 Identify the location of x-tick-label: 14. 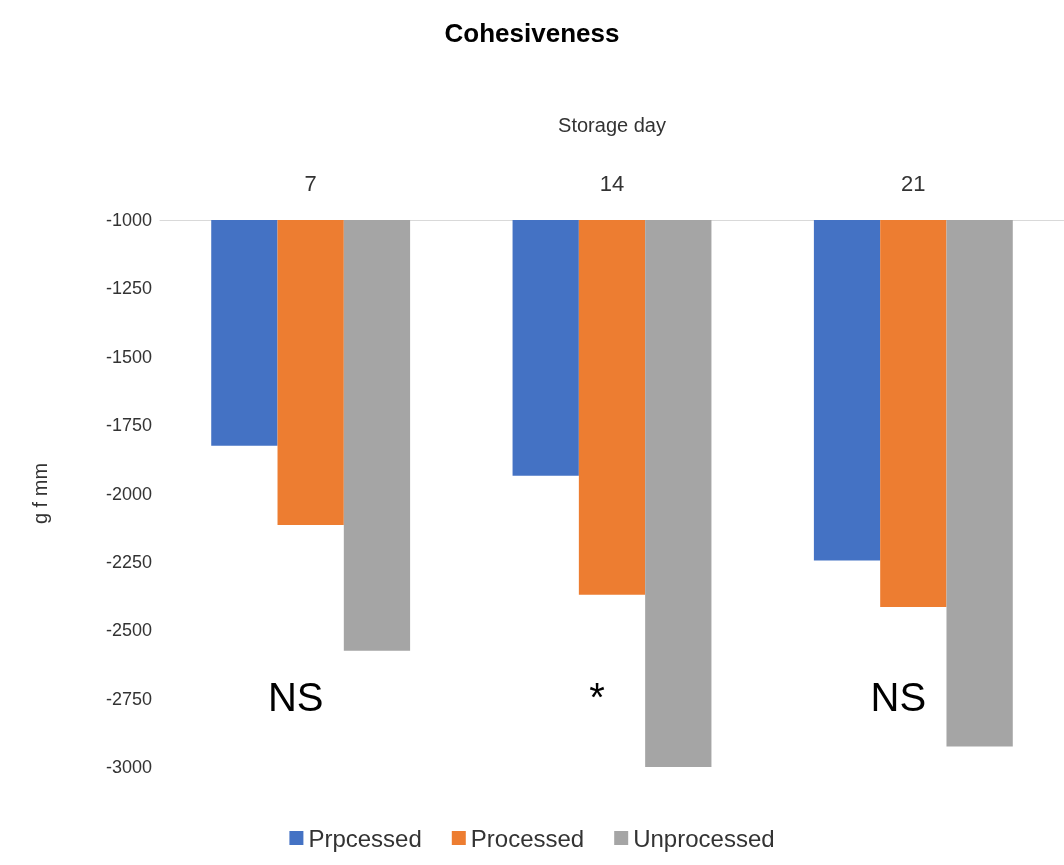
(612, 183).